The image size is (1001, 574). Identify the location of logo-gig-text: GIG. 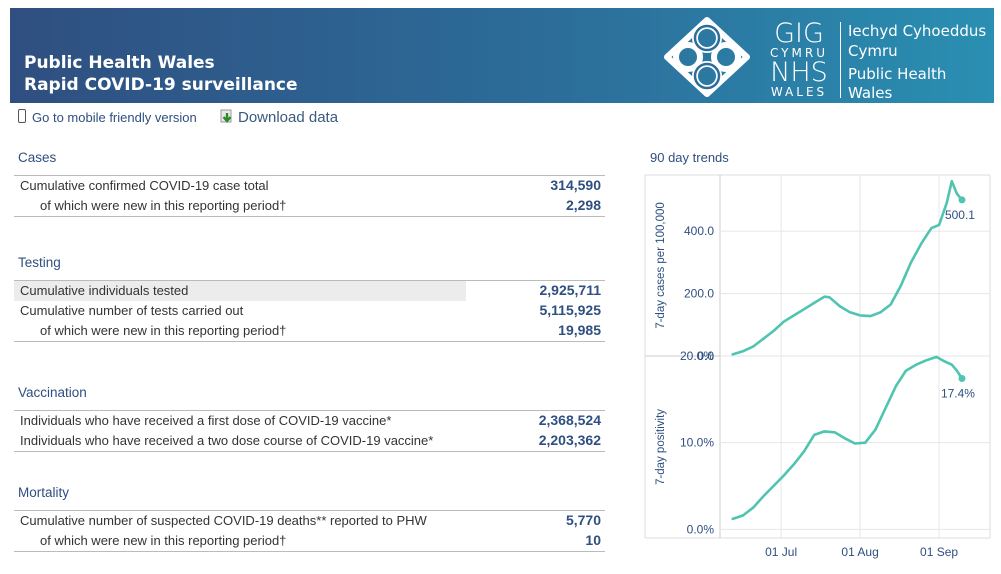
(799, 33).